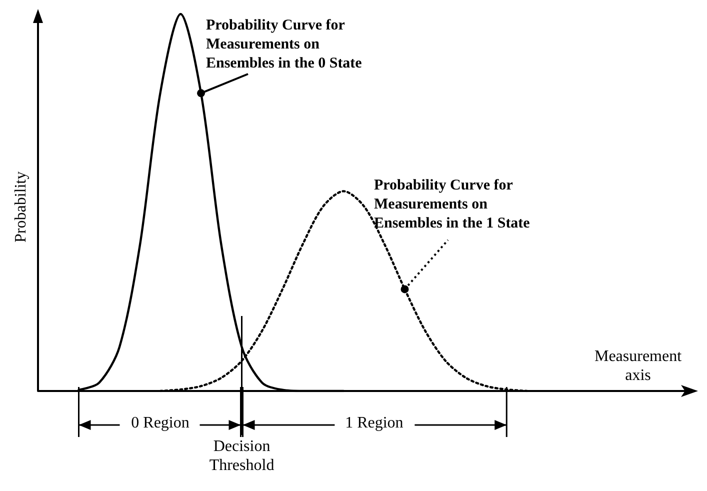  I want to click on text: Decision Threshold, so click(241, 456).